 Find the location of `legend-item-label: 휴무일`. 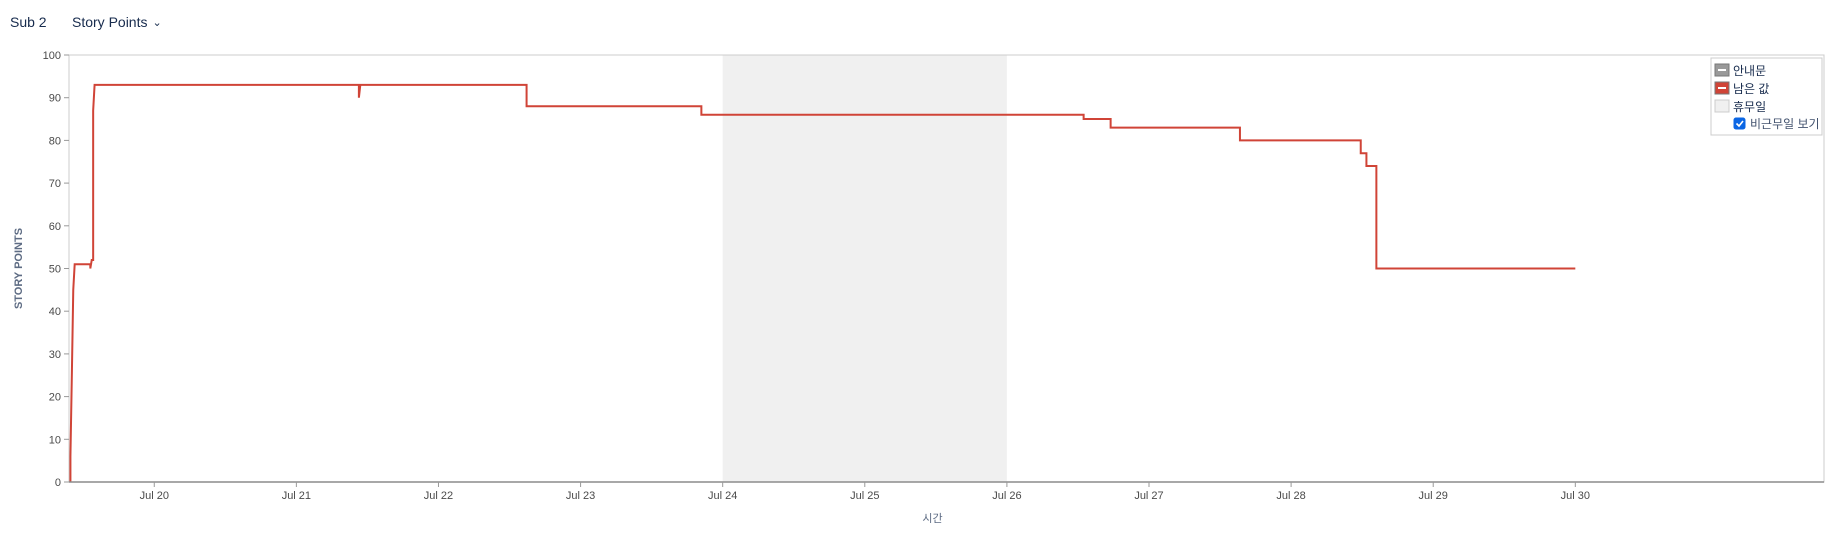

legend-item-label: 휴무일 is located at coordinates (1749, 107).